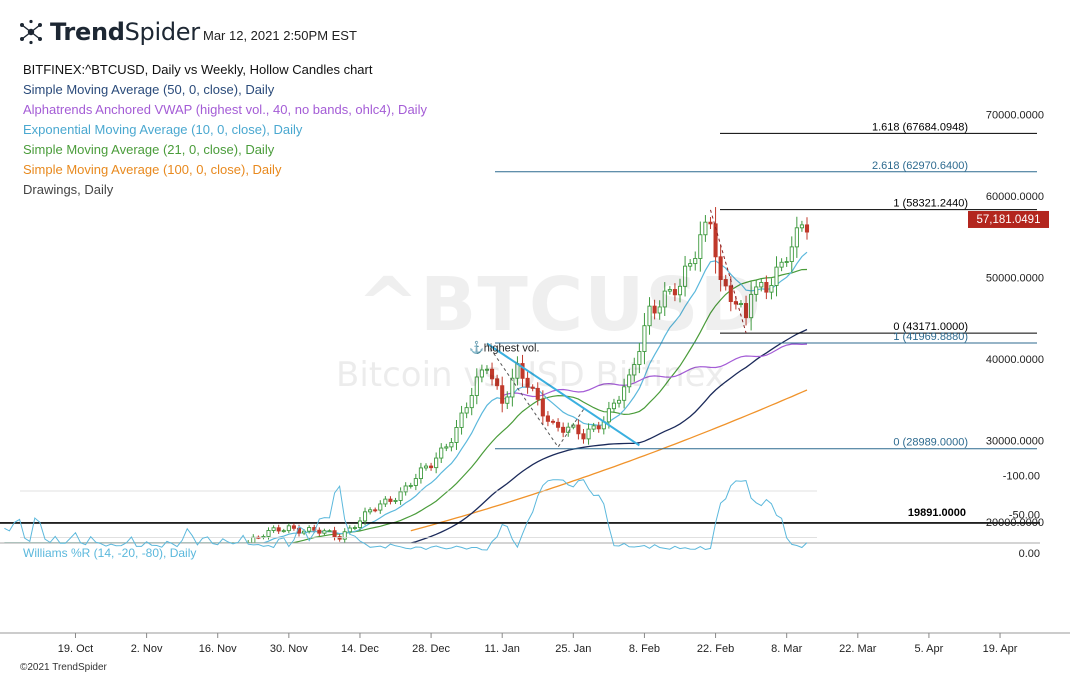 The width and height of the screenshot is (1070, 679). What do you see at coordinates (930, 327) in the screenshot?
I see `fib-level-label: 0 (43171.0000)` at bounding box center [930, 327].